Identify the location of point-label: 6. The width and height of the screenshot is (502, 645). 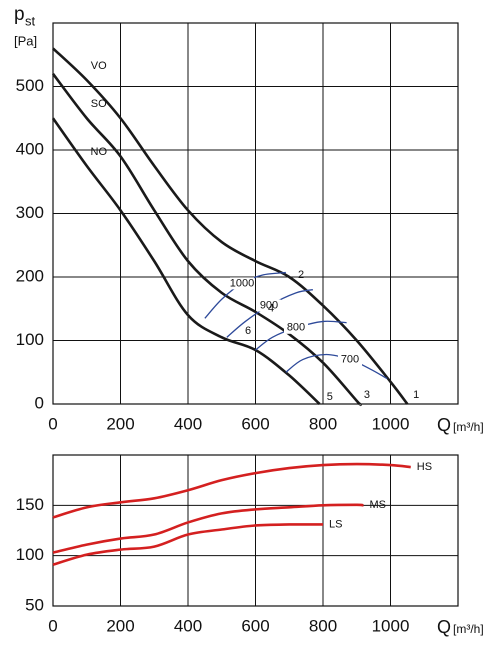
(248, 331).